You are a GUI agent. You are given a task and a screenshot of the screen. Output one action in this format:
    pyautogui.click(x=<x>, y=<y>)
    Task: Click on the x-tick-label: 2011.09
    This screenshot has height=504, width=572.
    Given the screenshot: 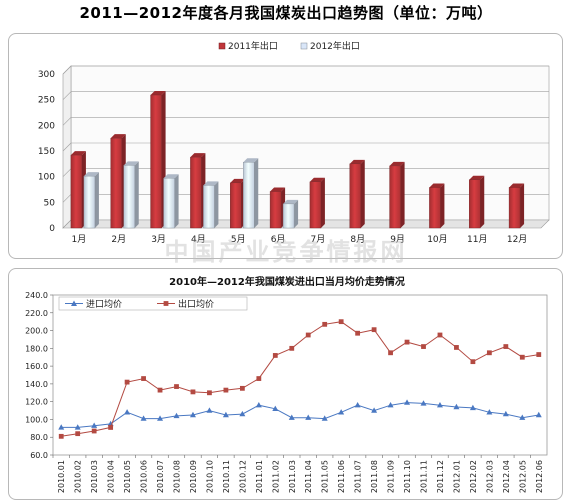 What is the action you would take?
    pyautogui.click(x=391, y=476)
    